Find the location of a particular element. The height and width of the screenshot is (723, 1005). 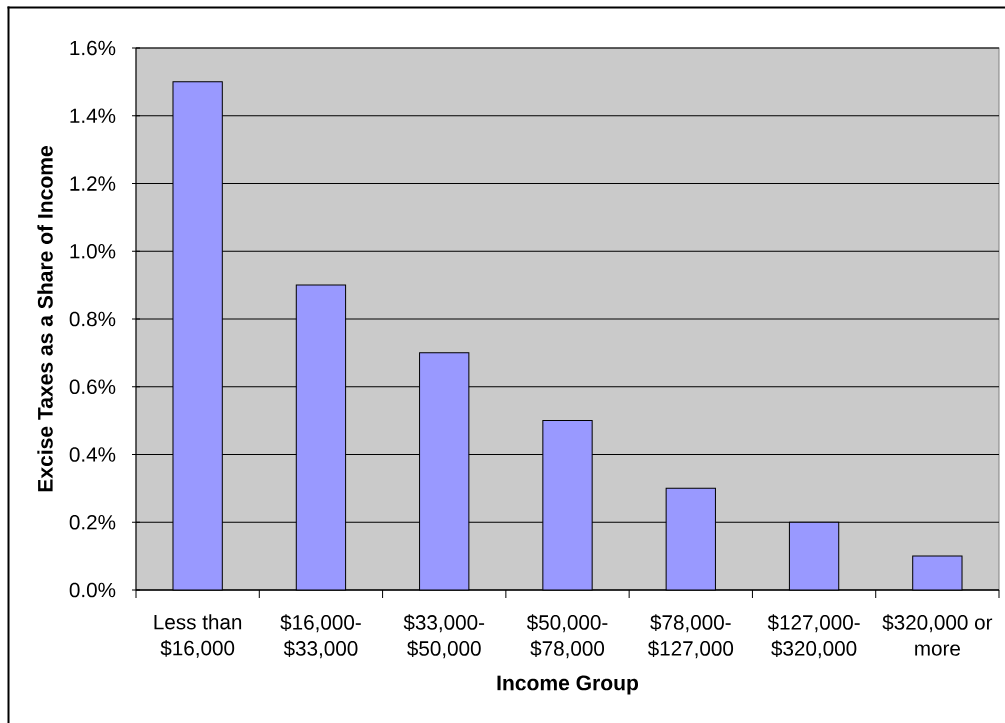

y-tick-label: 1.0% is located at coordinates (93, 251).